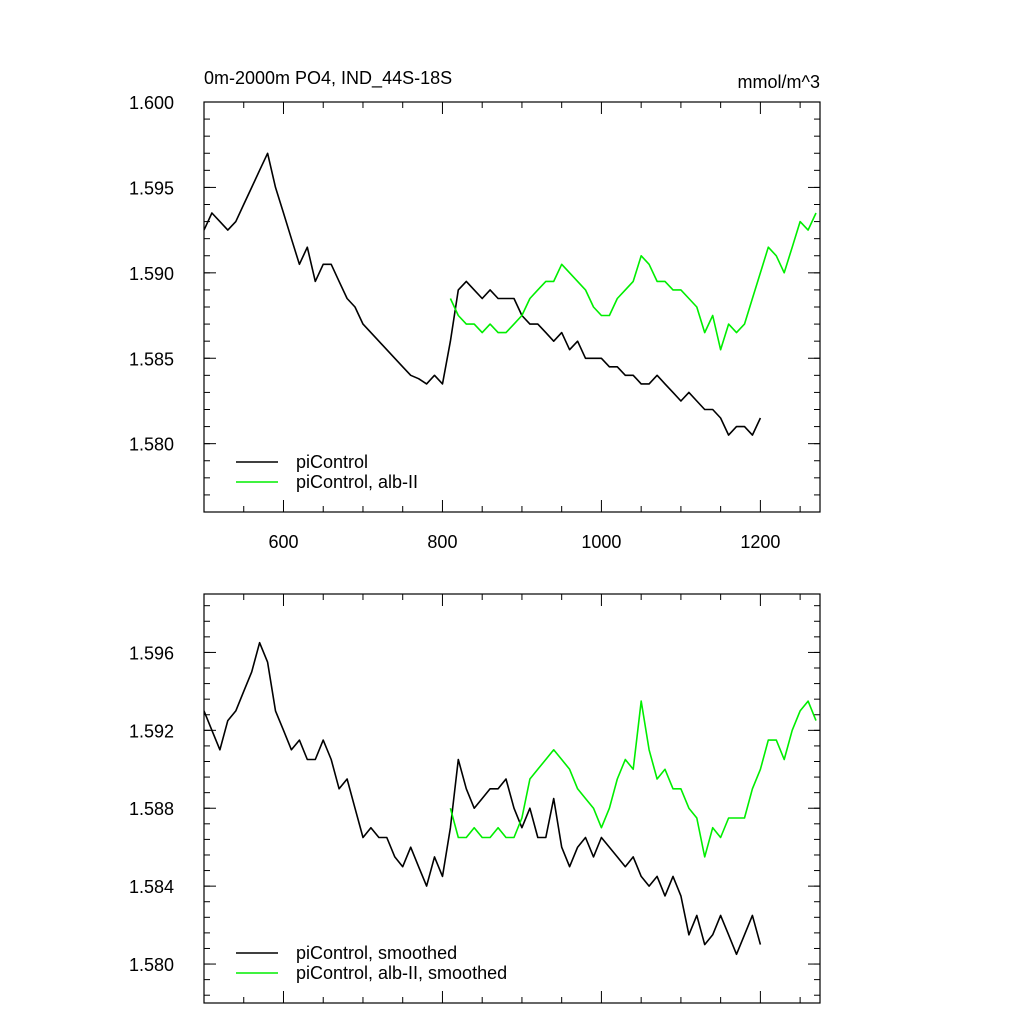 The image size is (1024, 1024). What do you see at coordinates (328, 78) in the screenshot?
I see `chart-title: 0m-2000m PO4, IND_44S-18S` at bounding box center [328, 78].